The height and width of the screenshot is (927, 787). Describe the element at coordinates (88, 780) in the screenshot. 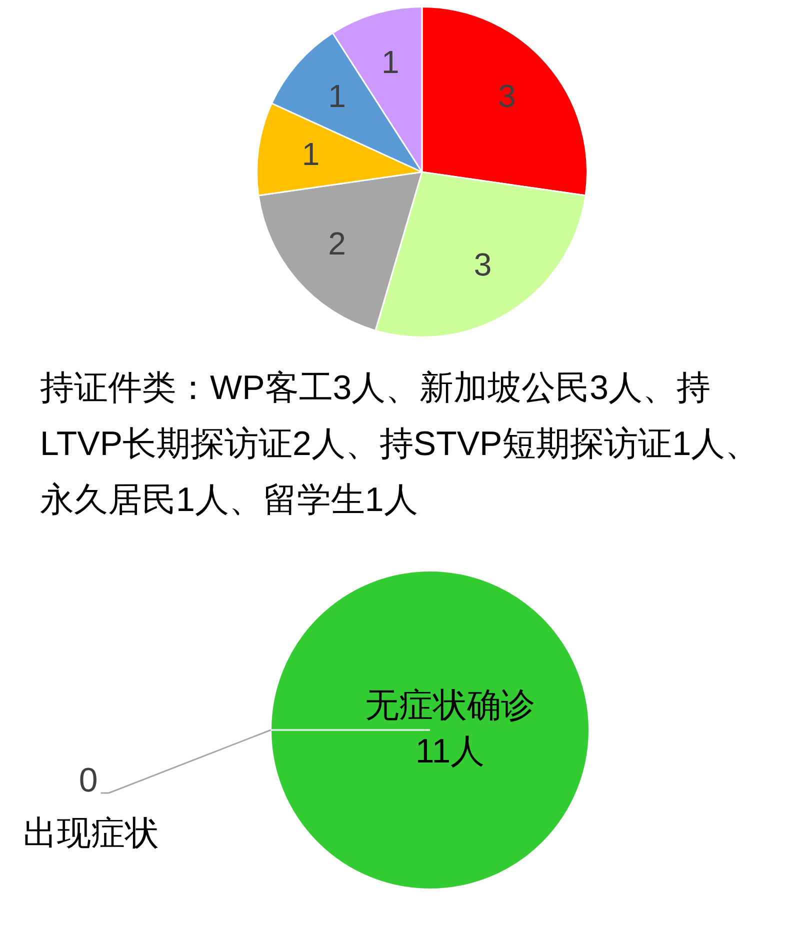

I see `text: 0` at that location.